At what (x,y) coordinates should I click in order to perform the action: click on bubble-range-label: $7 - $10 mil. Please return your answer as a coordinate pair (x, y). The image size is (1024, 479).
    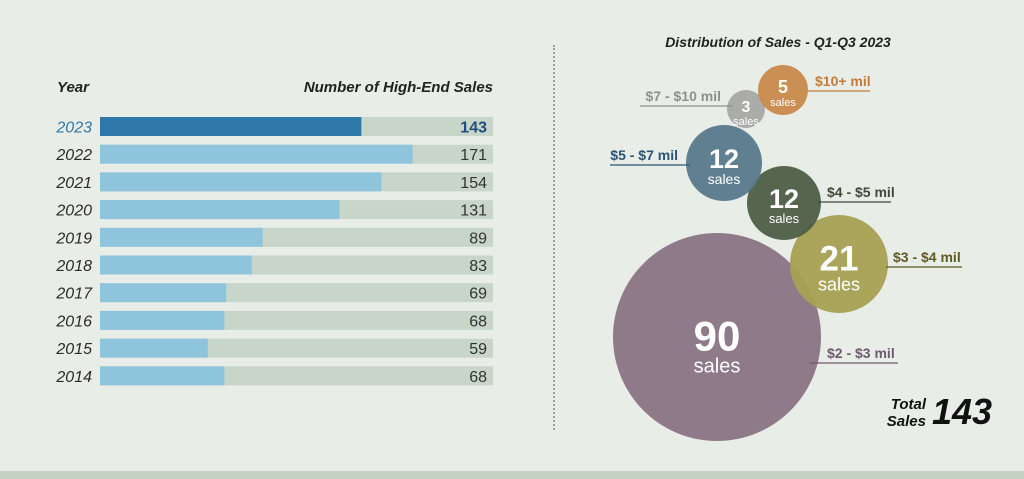
    Looking at the image, I should click on (684, 96).